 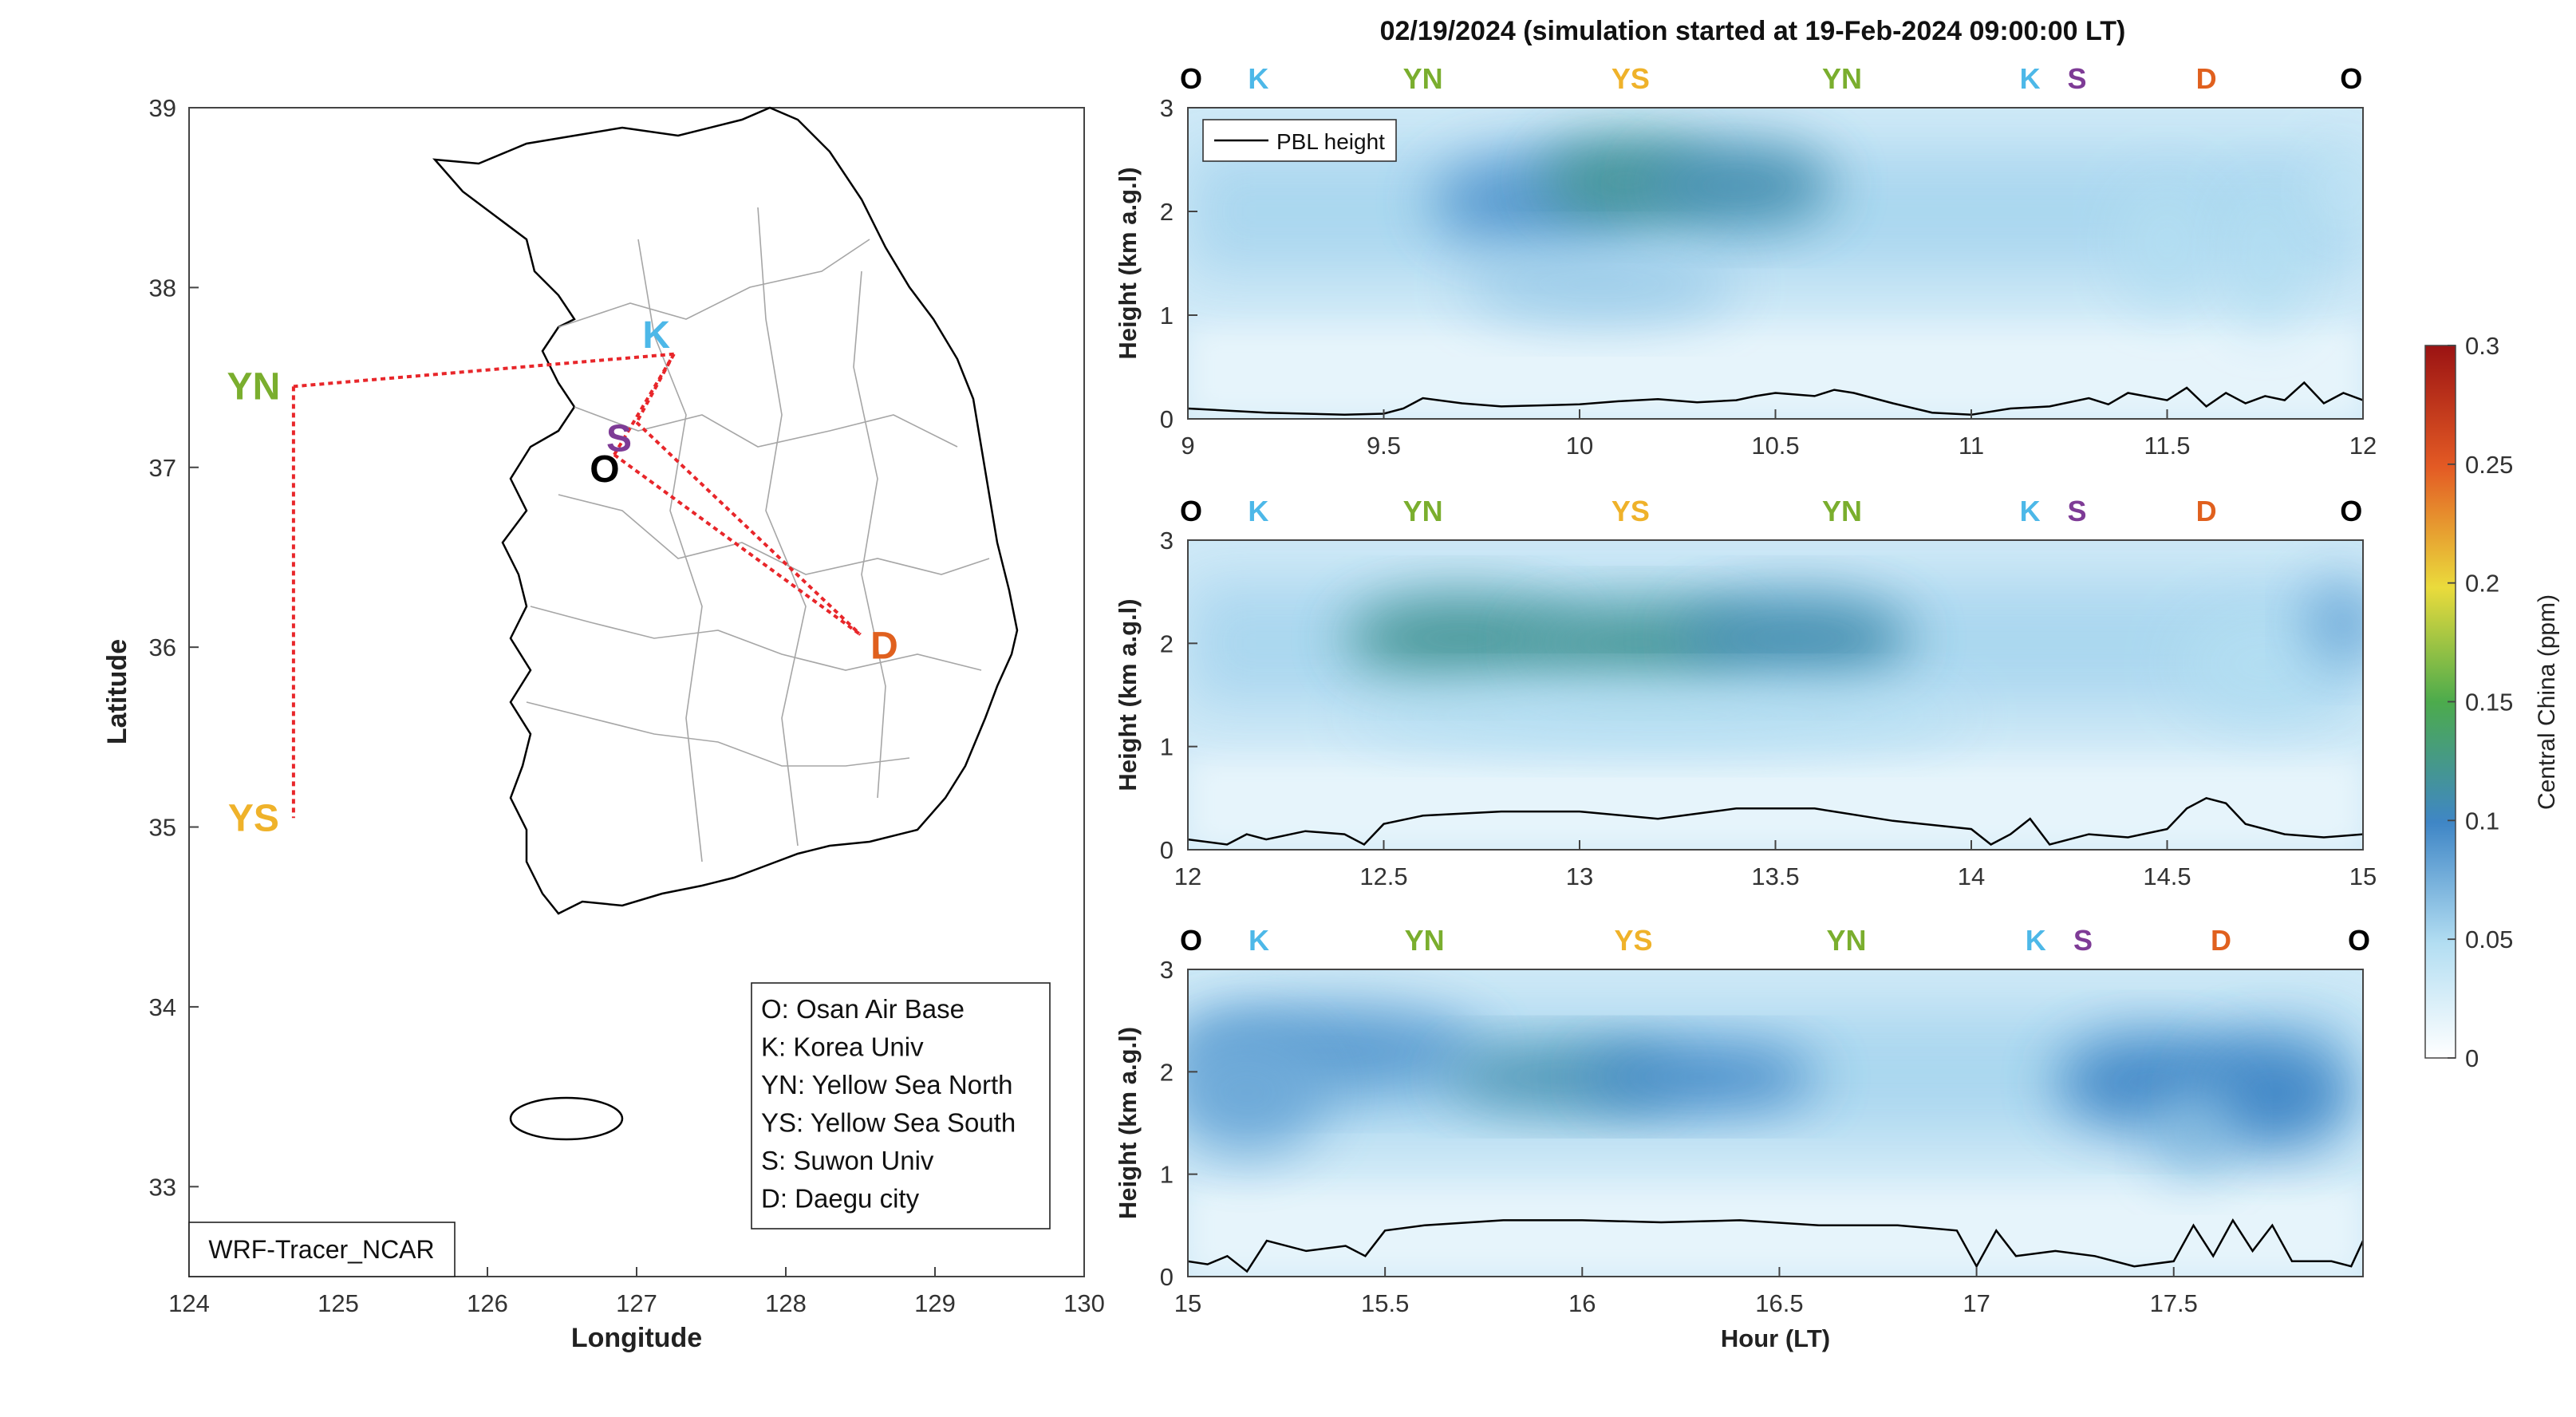 I want to click on map-x-tick-label: 128, so click(x=786, y=1303).